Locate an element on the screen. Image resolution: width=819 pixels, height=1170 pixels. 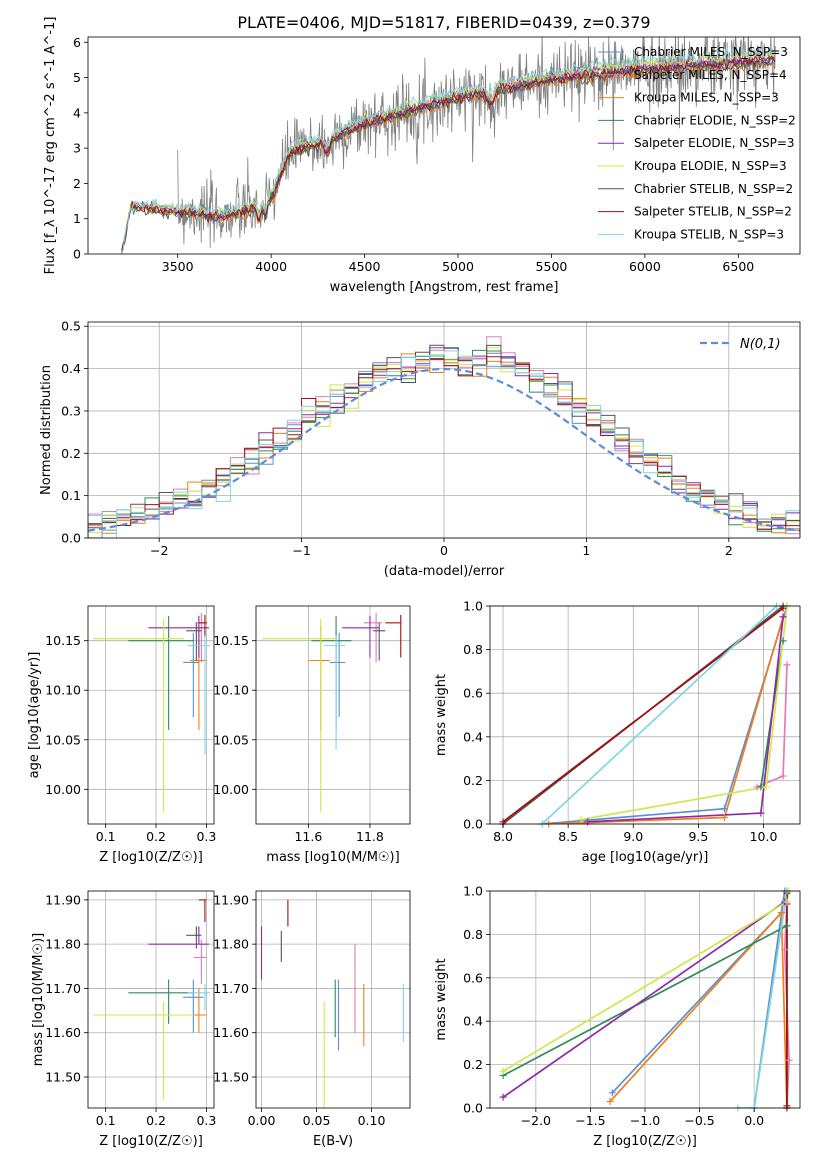
x-tick-label: 5000 is located at coordinates (458, 266).